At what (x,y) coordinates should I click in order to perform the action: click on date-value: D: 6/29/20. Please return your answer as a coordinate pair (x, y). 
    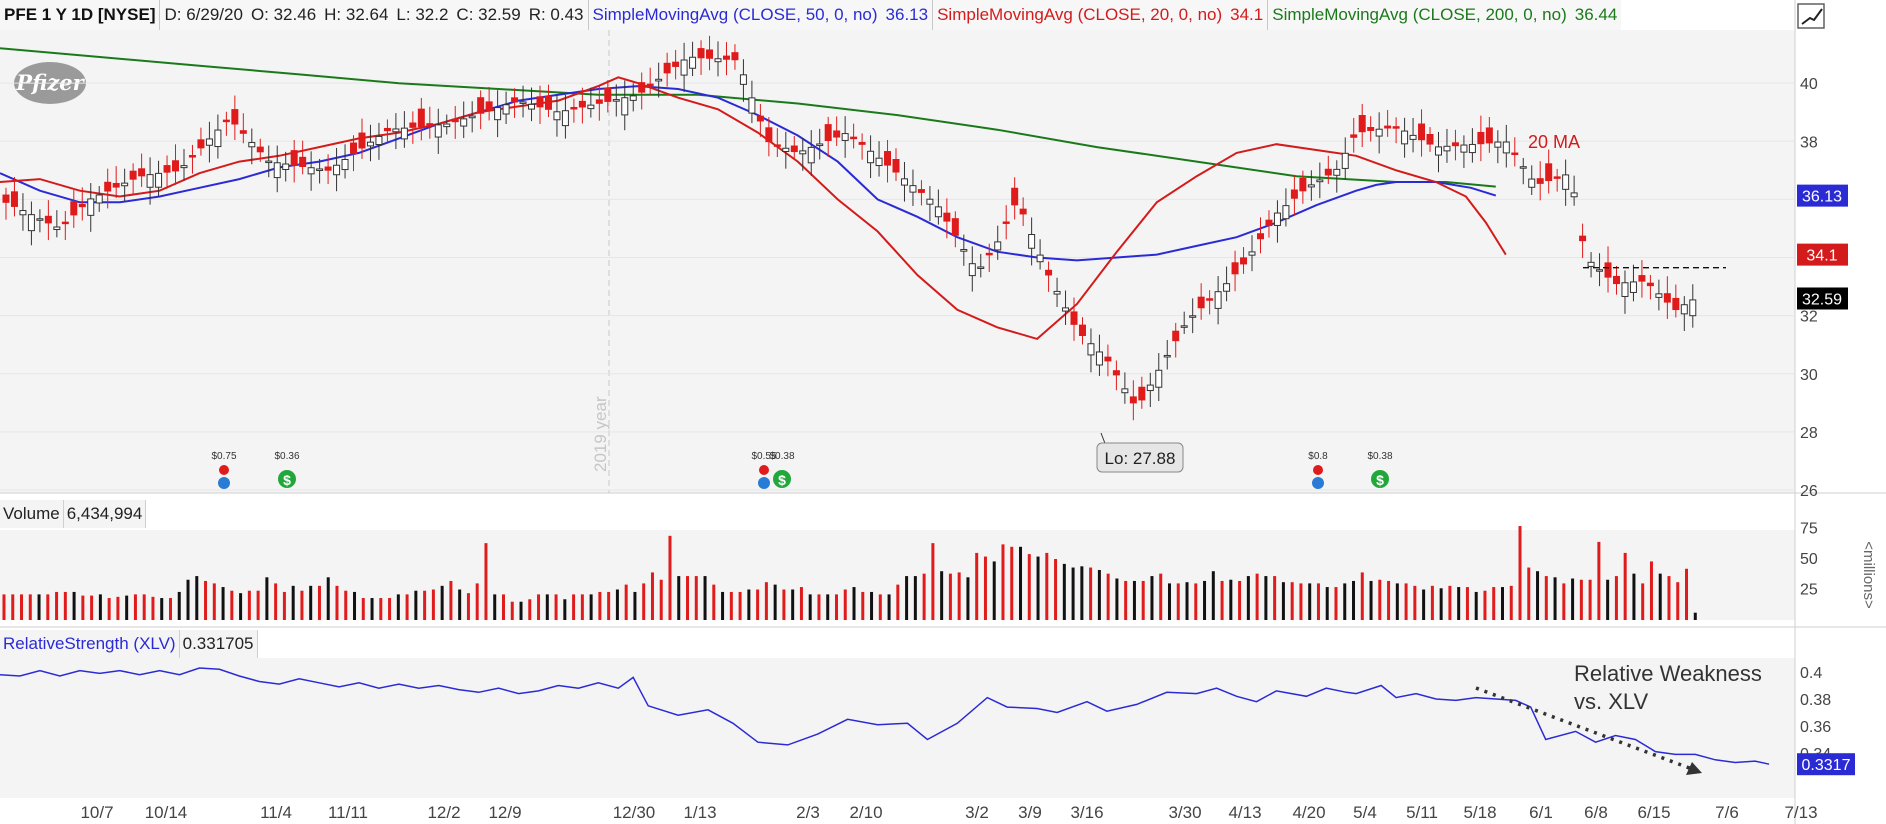
    Looking at the image, I should click on (203, 14).